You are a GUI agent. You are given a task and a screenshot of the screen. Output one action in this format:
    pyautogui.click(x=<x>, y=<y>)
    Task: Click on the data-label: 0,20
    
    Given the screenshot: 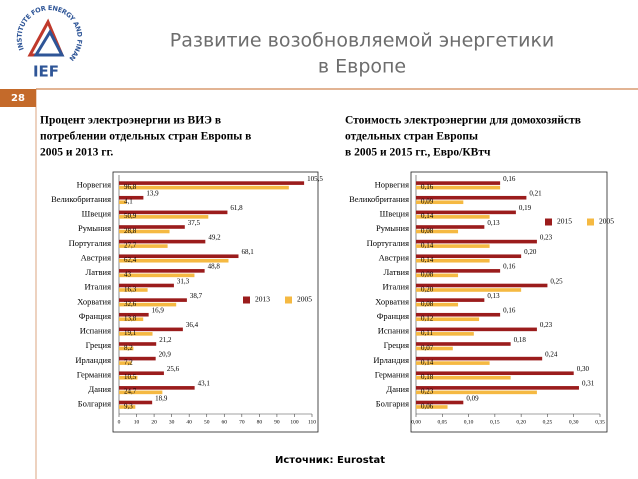 What is the action you would take?
    pyautogui.click(x=427, y=289)
    